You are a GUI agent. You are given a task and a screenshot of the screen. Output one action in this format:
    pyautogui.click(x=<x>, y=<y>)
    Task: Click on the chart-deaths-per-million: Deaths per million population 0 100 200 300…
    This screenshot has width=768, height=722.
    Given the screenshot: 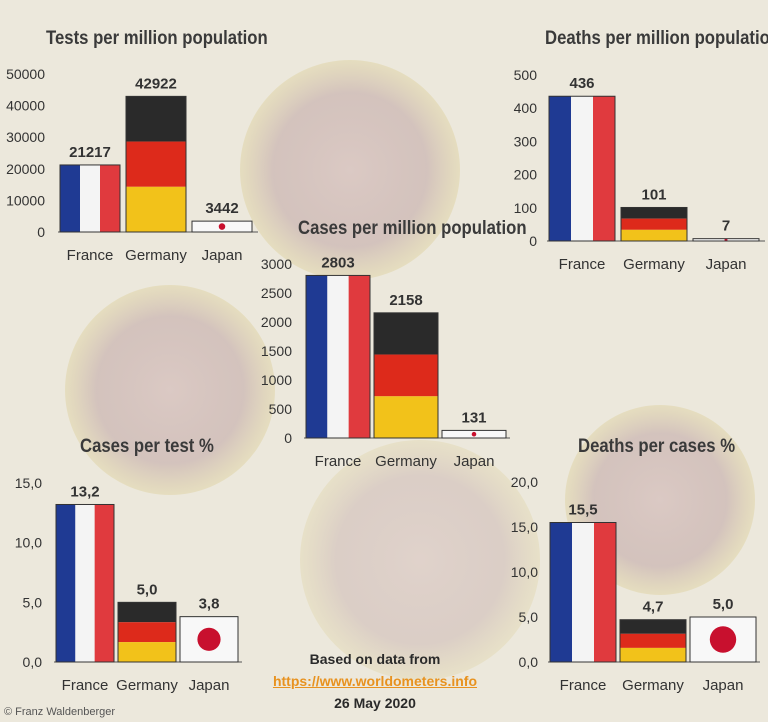 What is the action you would take?
    pyautogui.click(x=636, y=152)
    